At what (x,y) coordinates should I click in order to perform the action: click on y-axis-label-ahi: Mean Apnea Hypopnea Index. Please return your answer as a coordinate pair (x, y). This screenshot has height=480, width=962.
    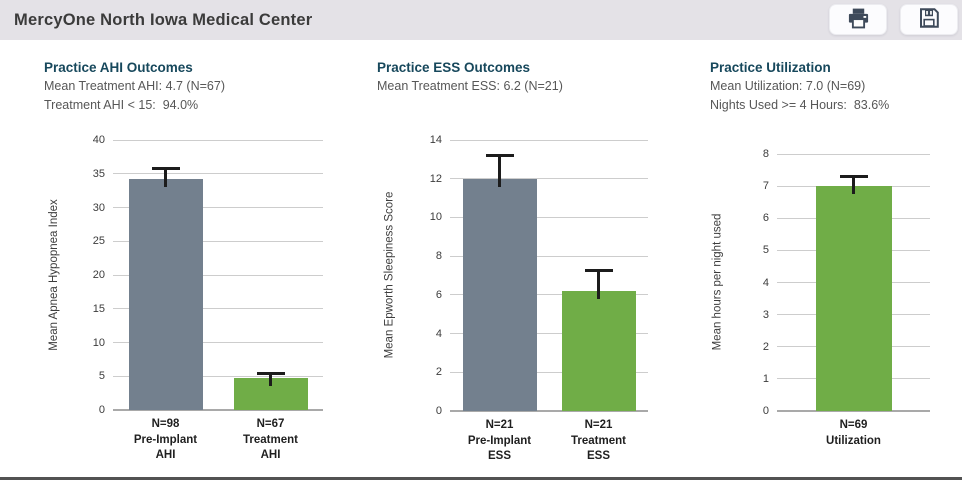
    Looking at the image, I should click on (54, 275).